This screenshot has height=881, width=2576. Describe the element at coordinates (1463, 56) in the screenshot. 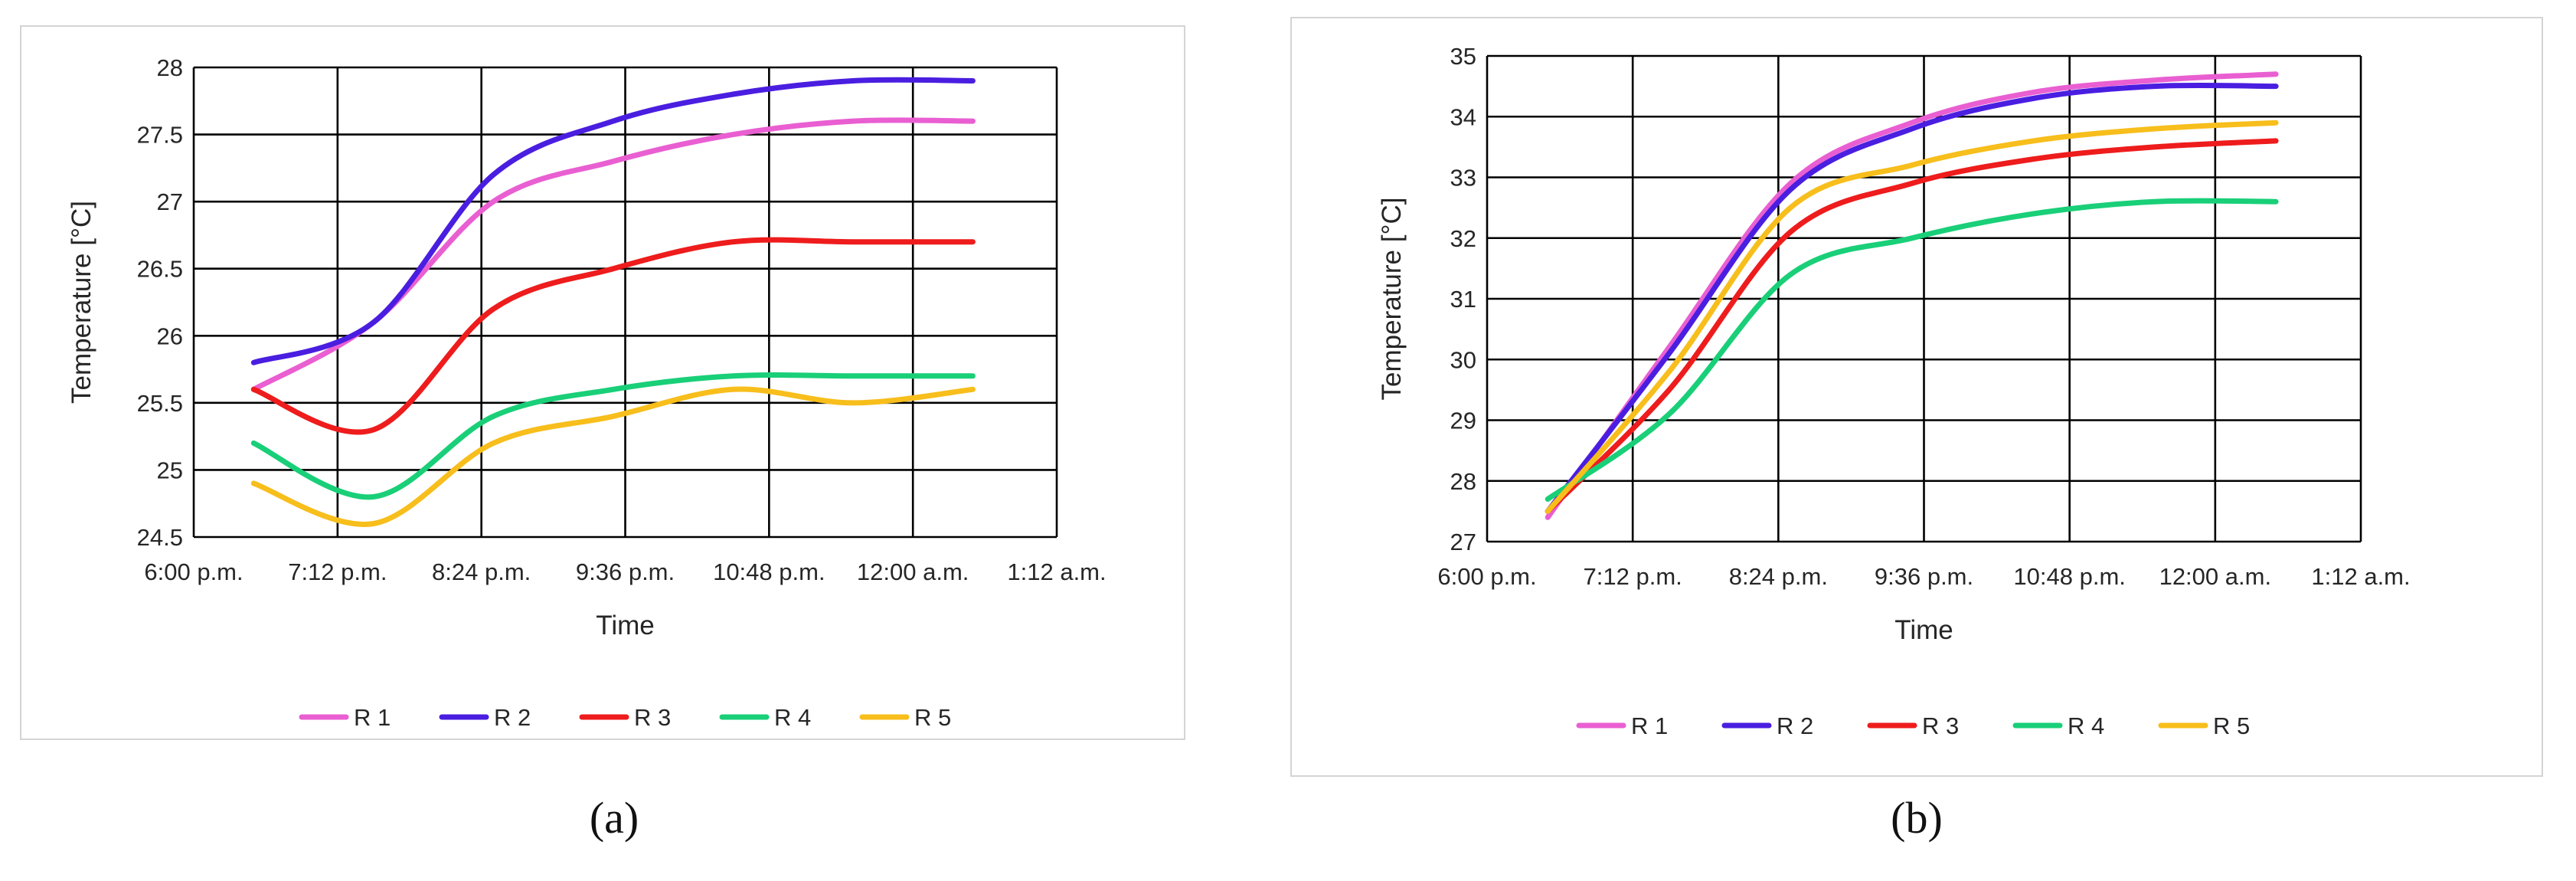

I see `y-tick-label: 35` at that location.